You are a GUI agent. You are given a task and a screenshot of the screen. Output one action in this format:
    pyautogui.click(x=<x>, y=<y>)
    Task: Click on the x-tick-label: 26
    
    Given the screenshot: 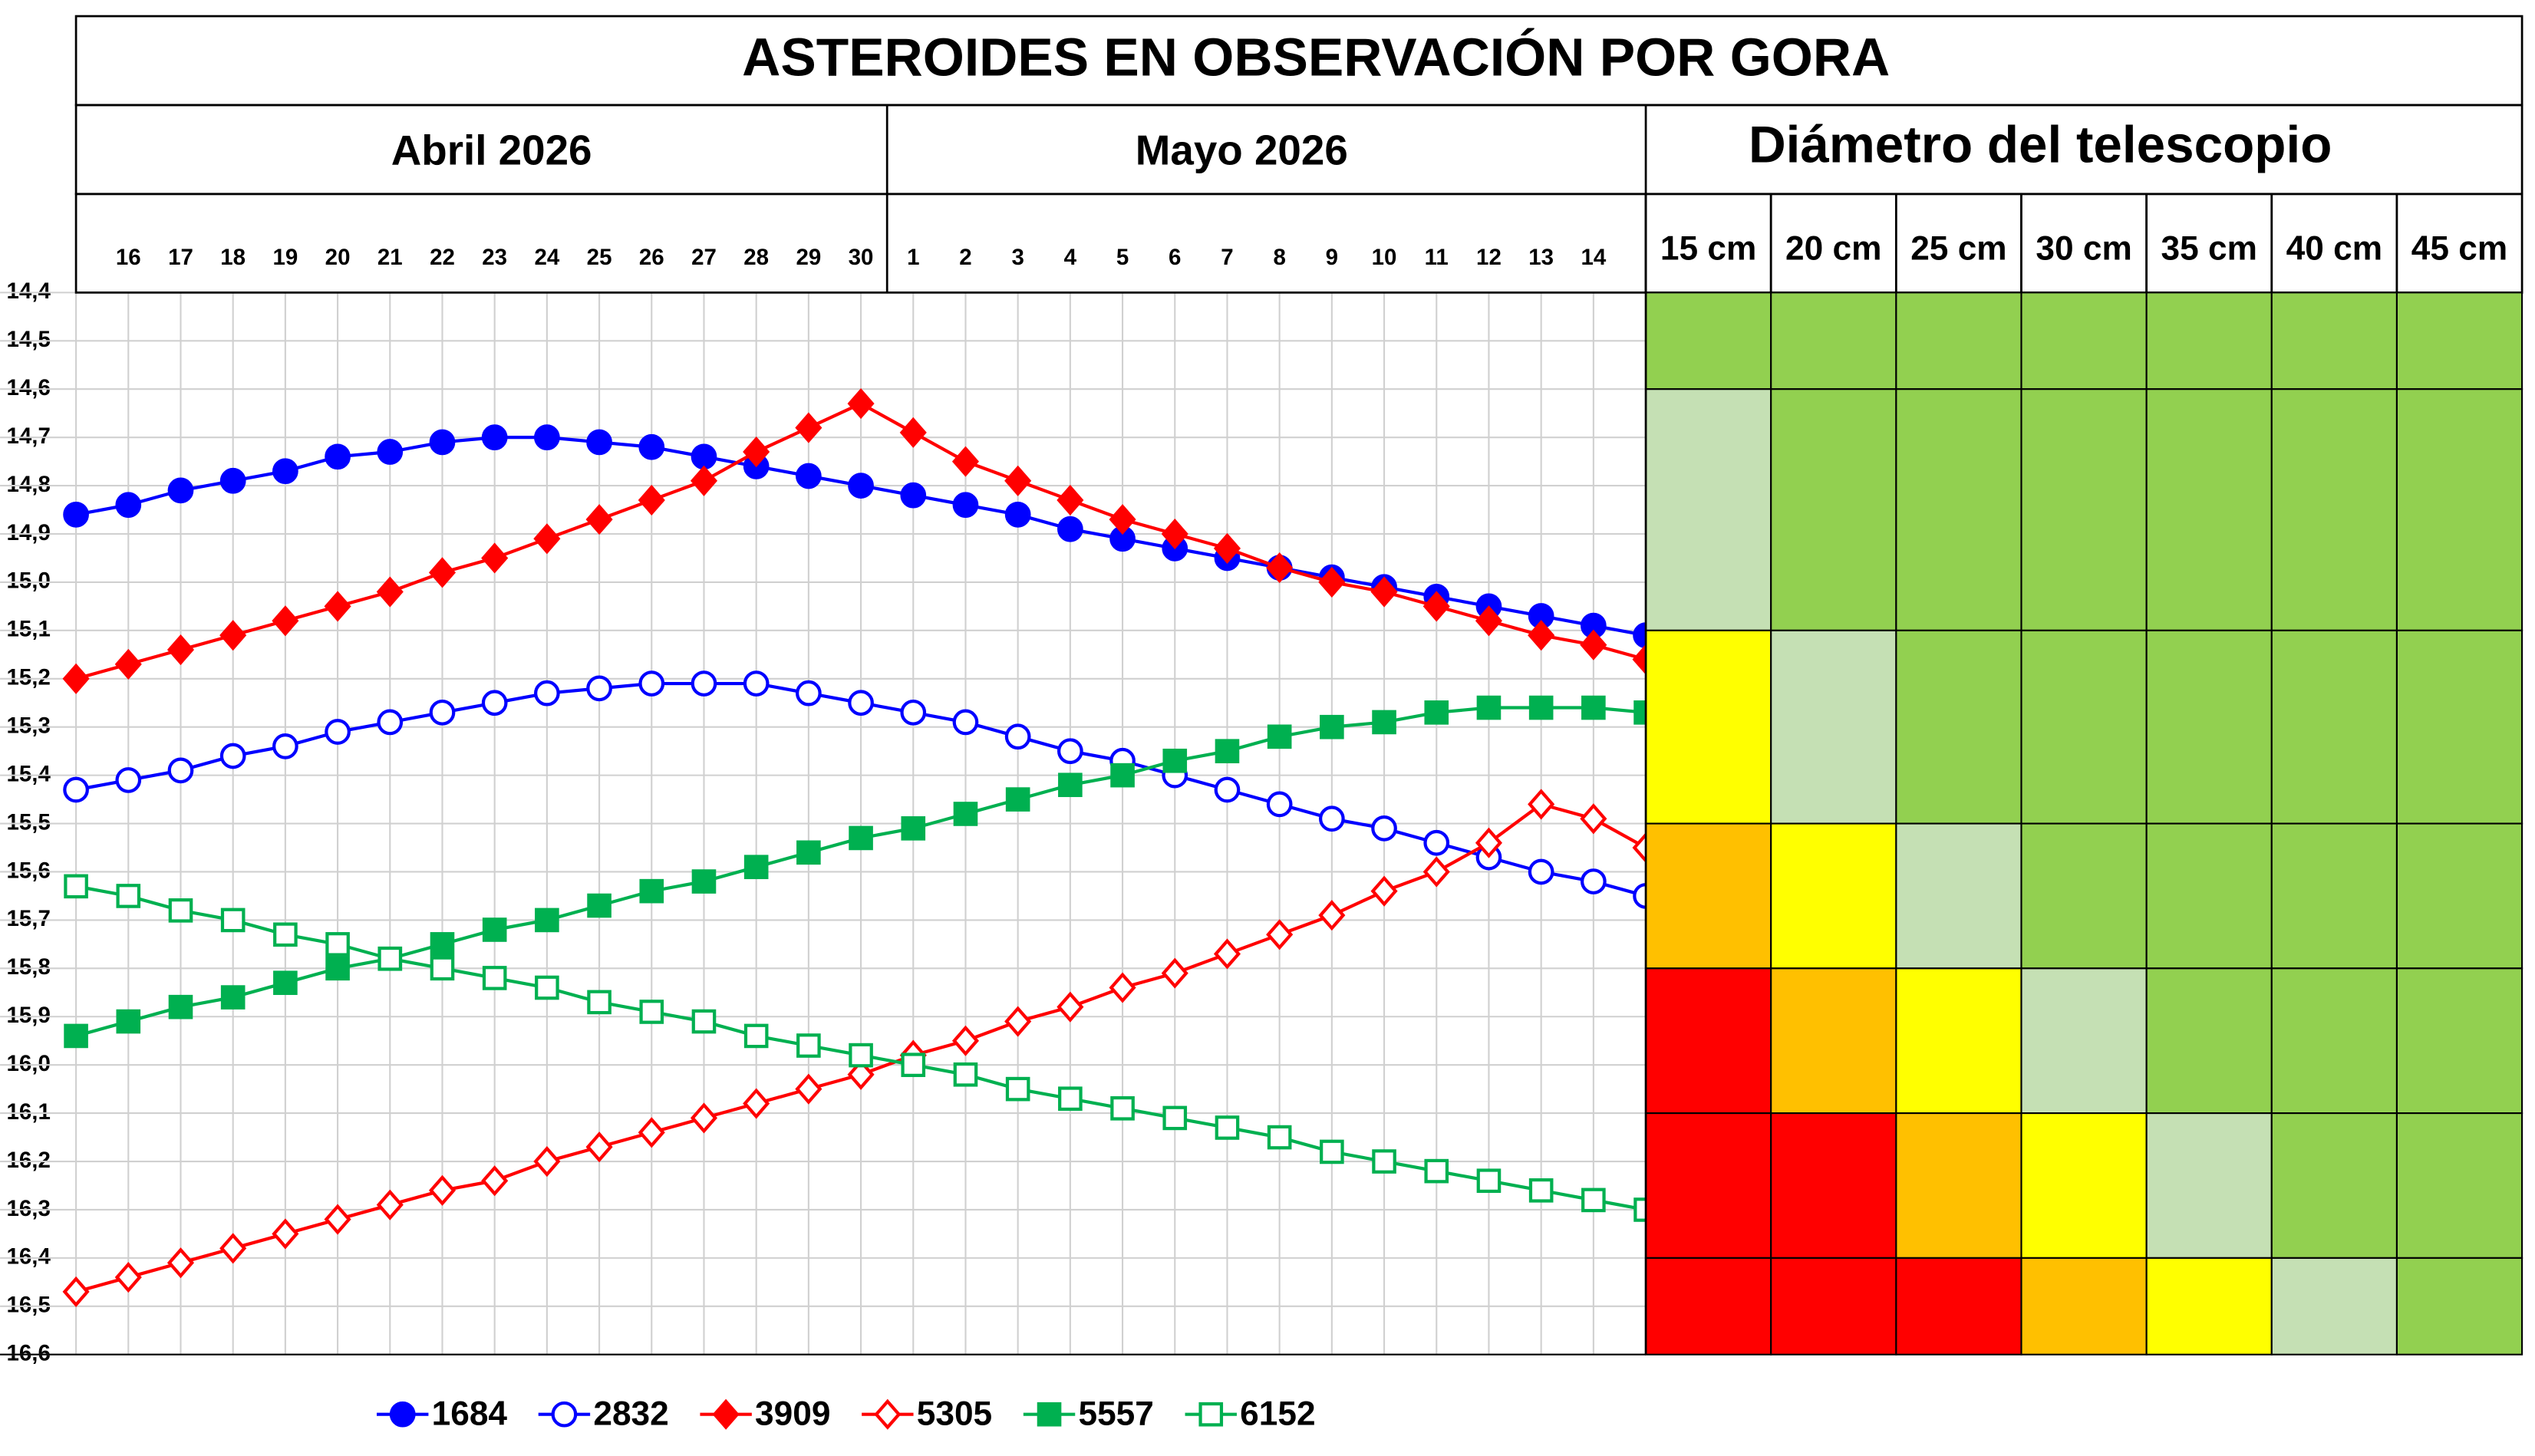 What is the action you would take?
    pyautogui.click(x=652, y=257)
    